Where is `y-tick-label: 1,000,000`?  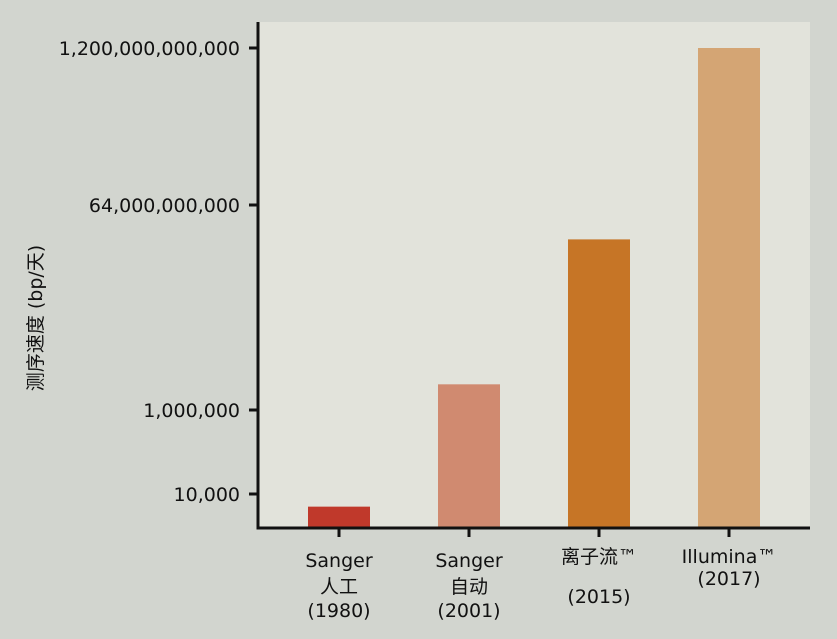 y-tick-label: 1,000,000 is located at coordinates (191, 411).